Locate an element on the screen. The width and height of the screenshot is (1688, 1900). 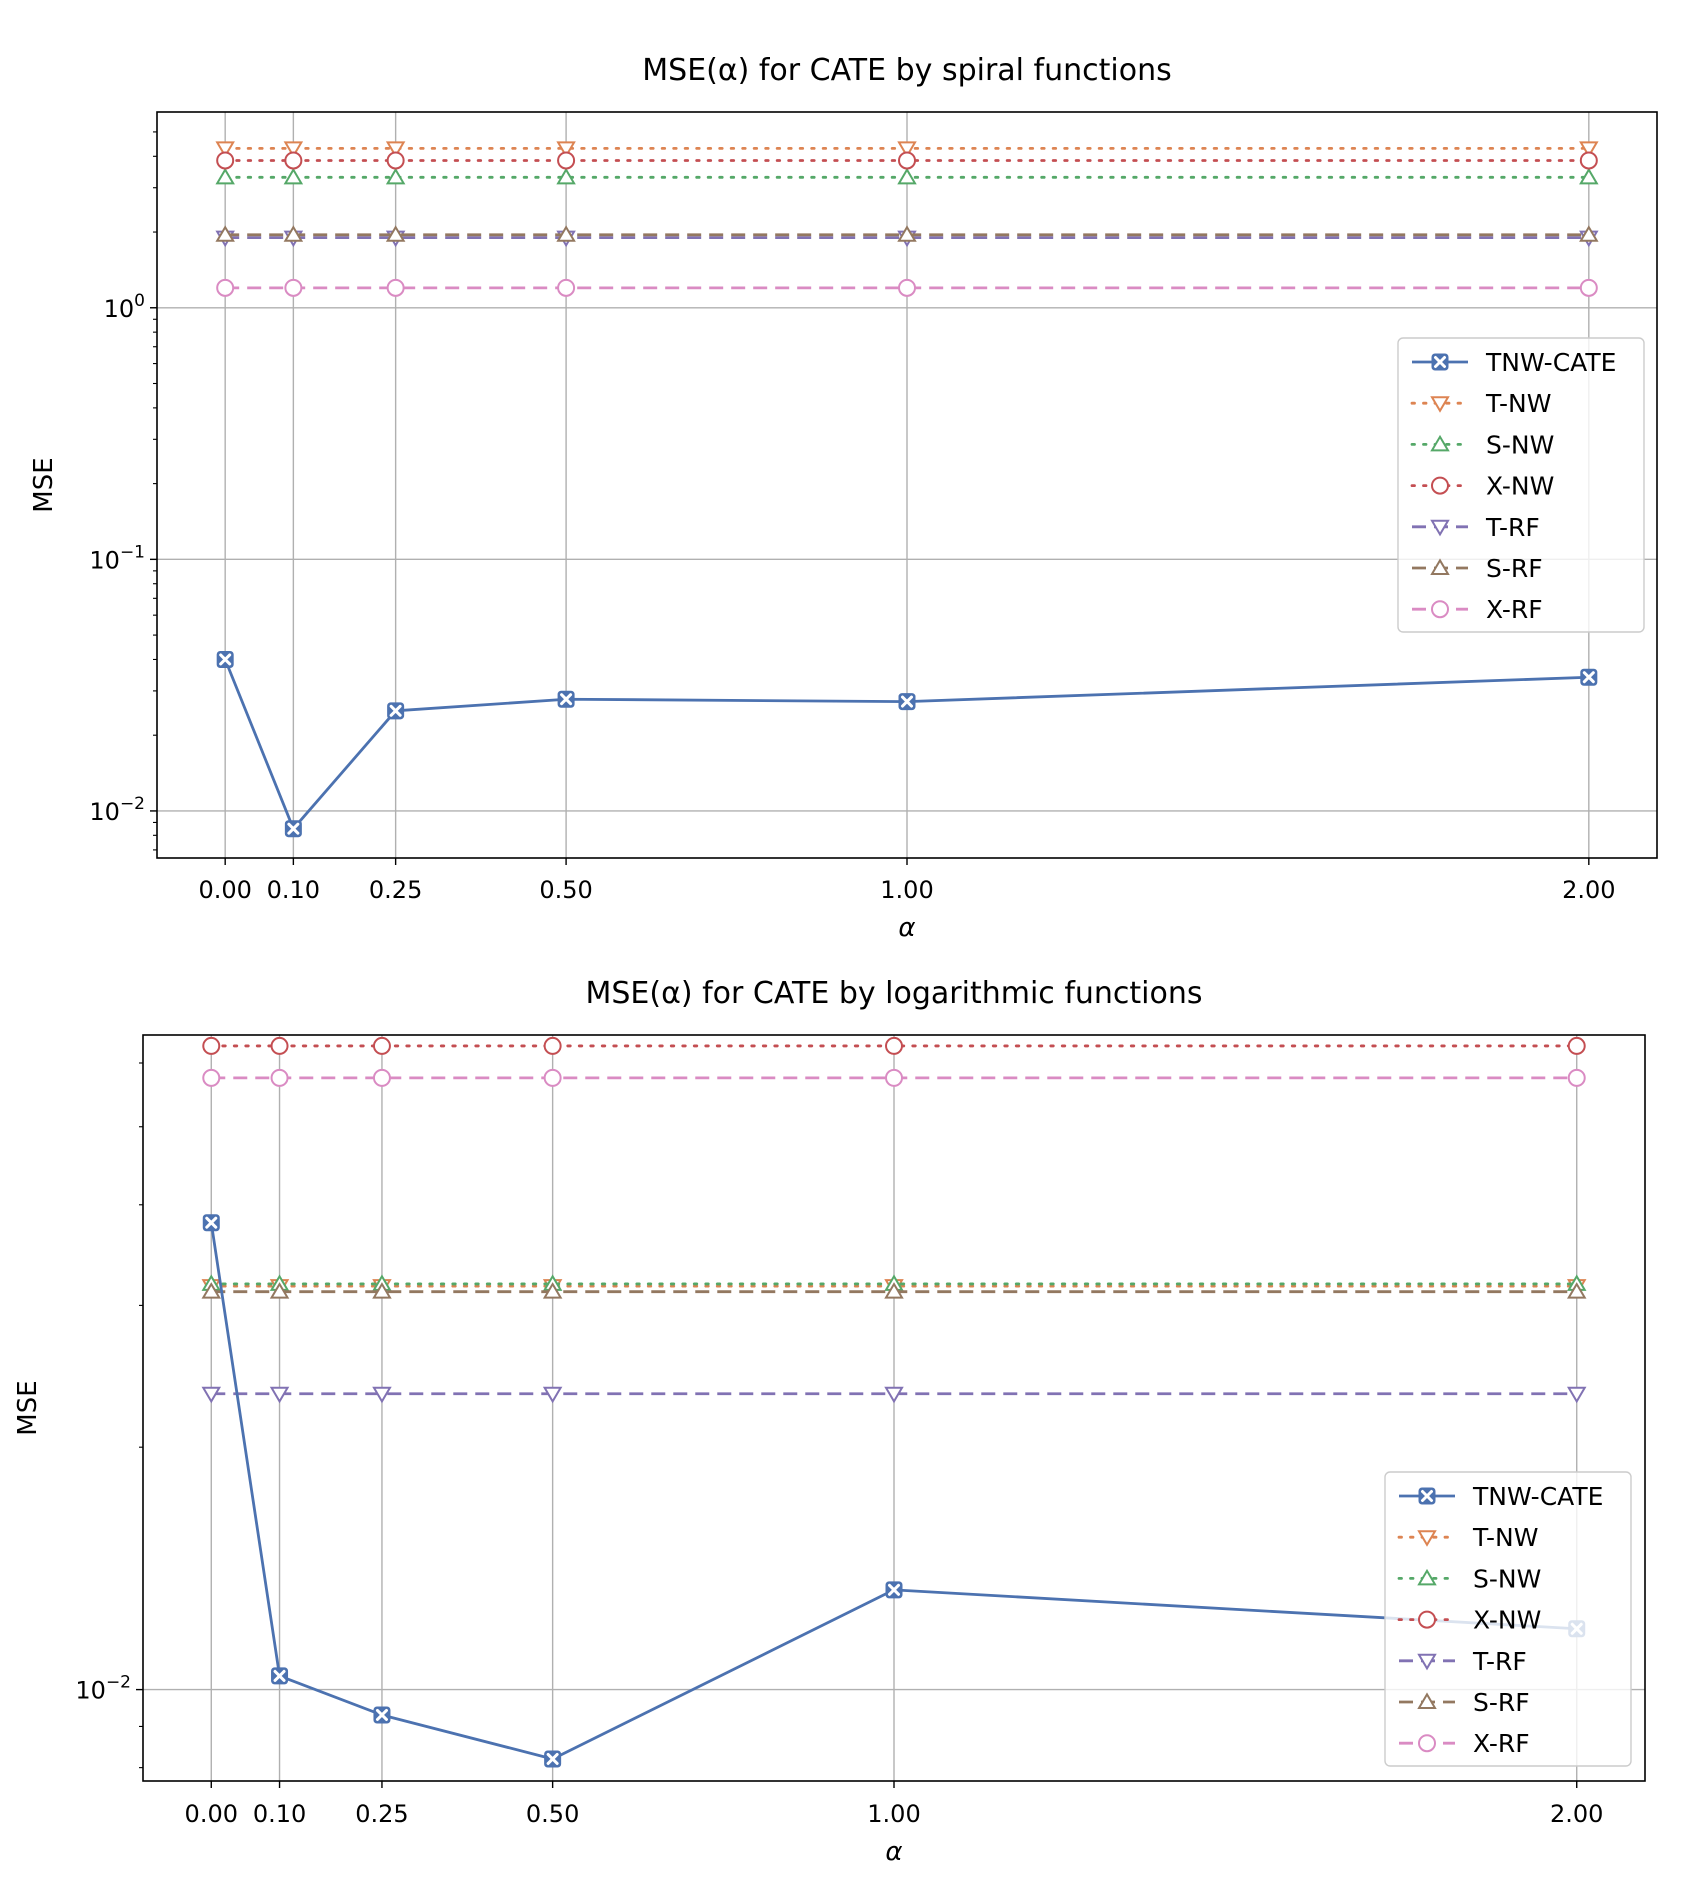
chart-2-legend-box is located at coordinates (1508, 1619).